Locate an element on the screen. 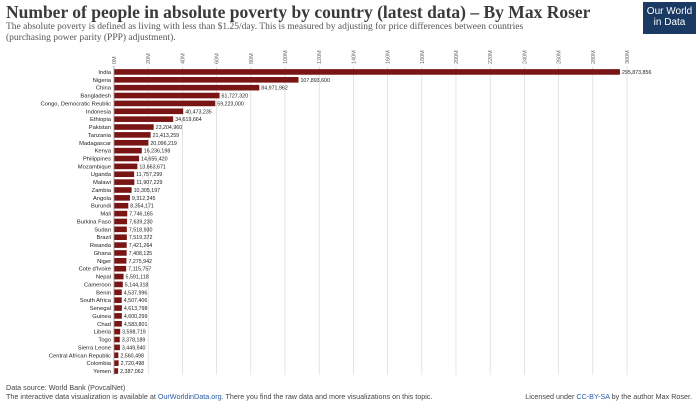 The width and height of the screenshot is (700, 408). category-label: Burundi is located at coordinates (101, 207).